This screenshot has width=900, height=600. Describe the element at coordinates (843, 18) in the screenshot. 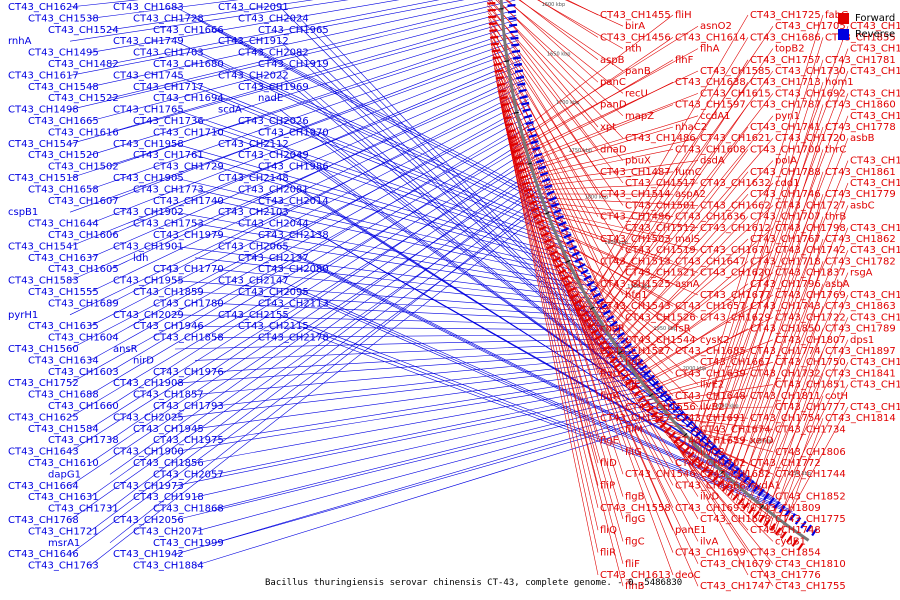

I see `legend-swatch` at that location.